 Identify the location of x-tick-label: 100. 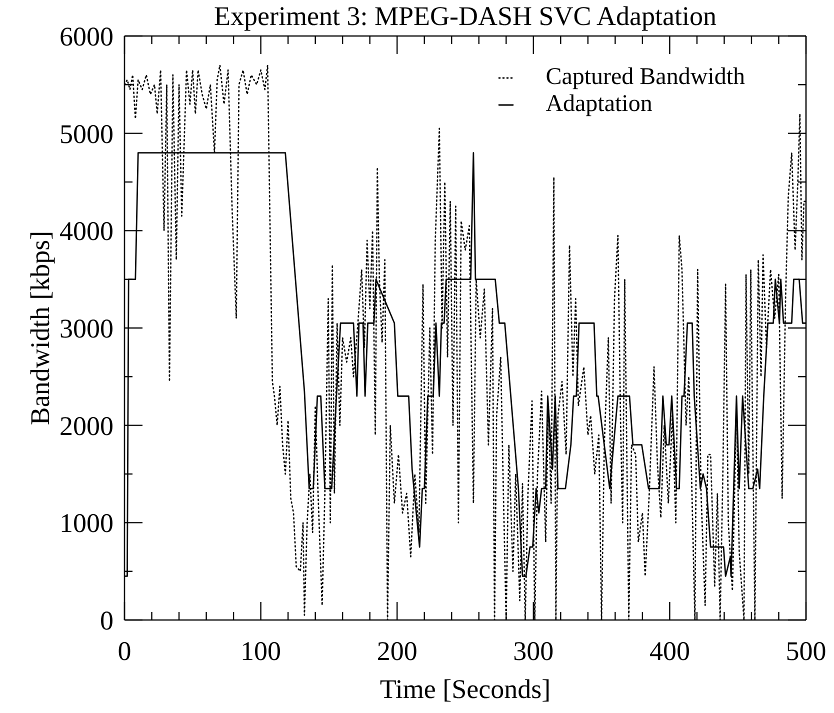
(261, 651).